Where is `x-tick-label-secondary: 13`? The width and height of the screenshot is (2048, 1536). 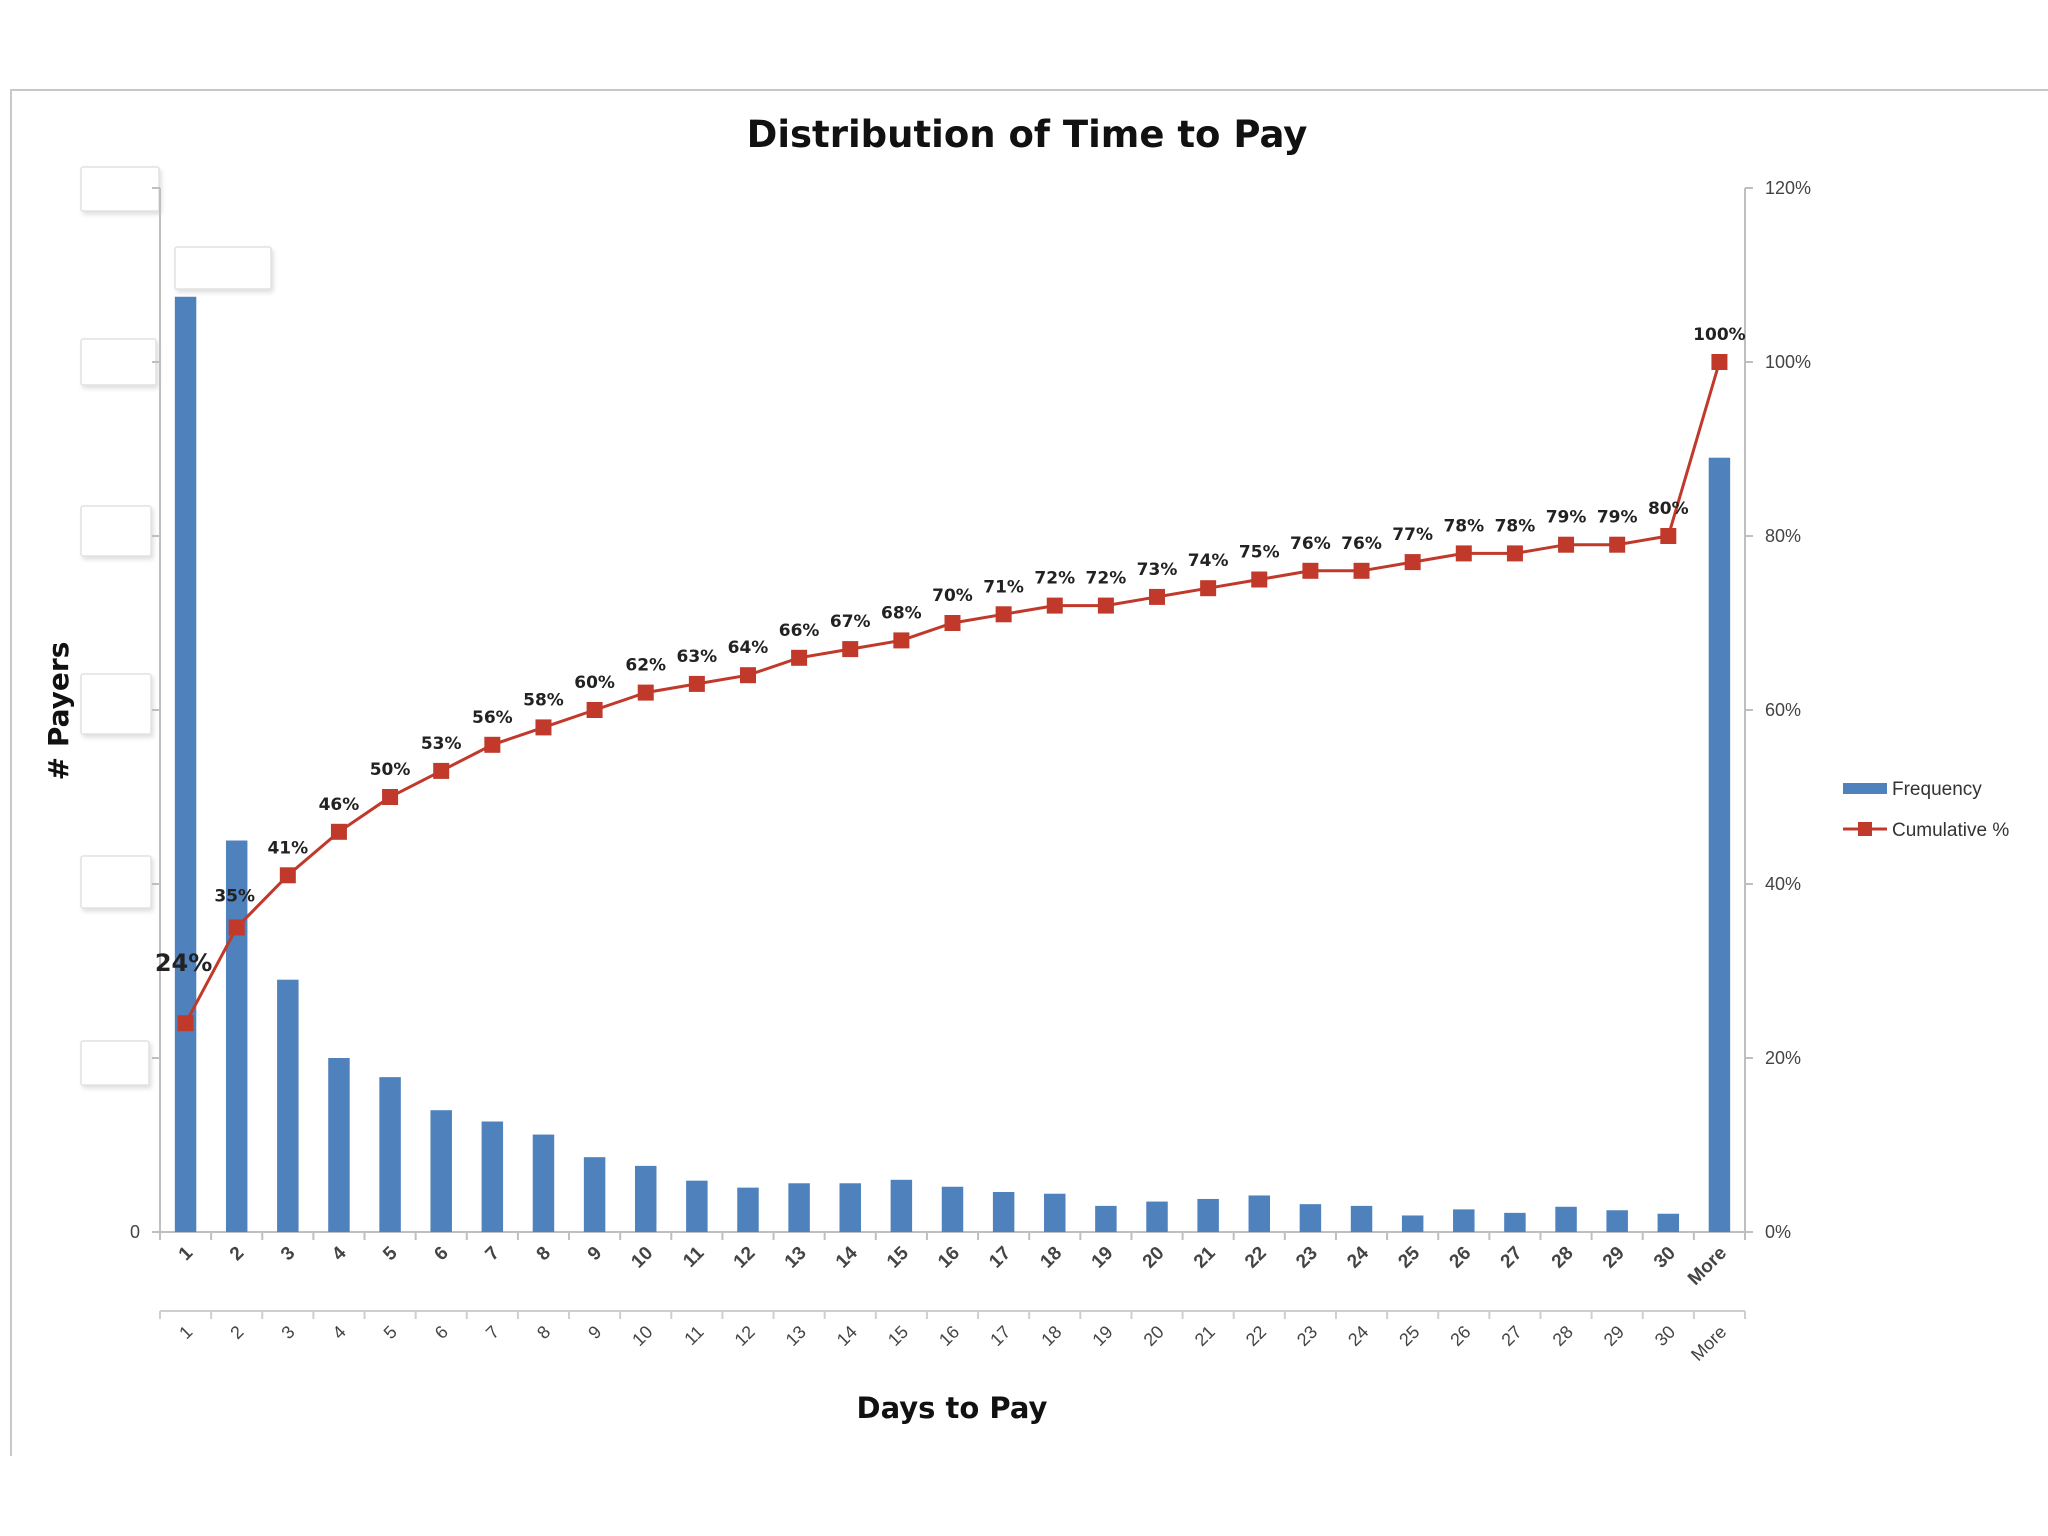 x-tick-label-secondary: 13 is located at coordinates (796, 1336).